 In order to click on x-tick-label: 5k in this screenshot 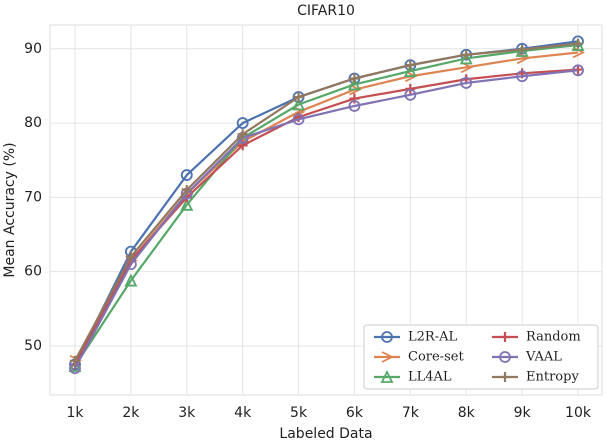, I will do `click(299, 413)`.